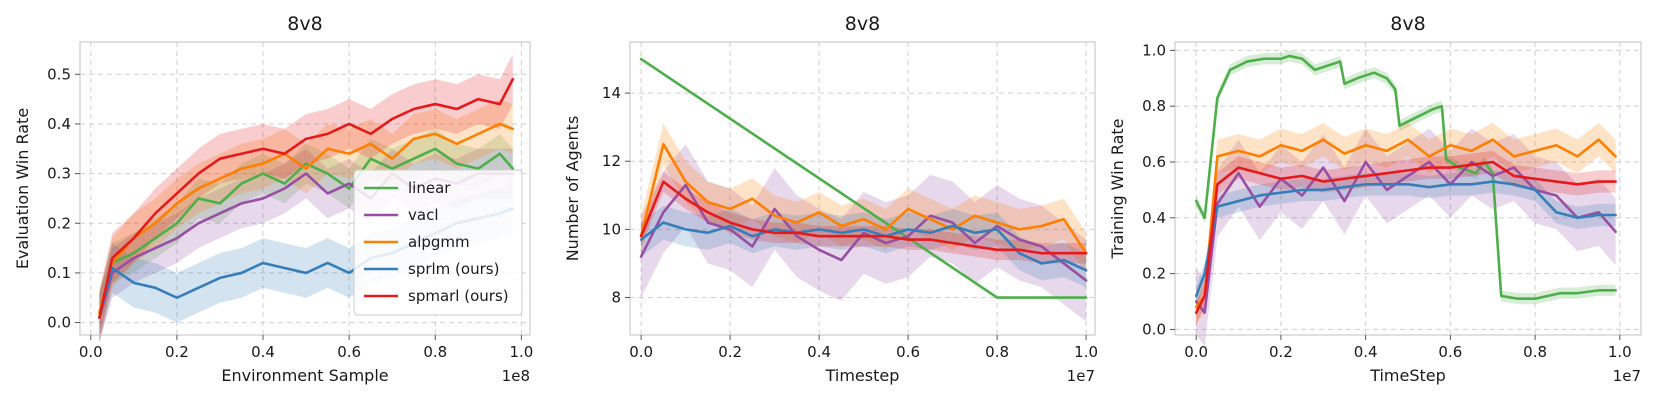 This screenshot has width=1660, height=404. What do you see at coordinates (458, 296) in the screenshot?
I see `legend-label-spmarl-ours: spmarl (ours)` at bounding box center [458, 296].